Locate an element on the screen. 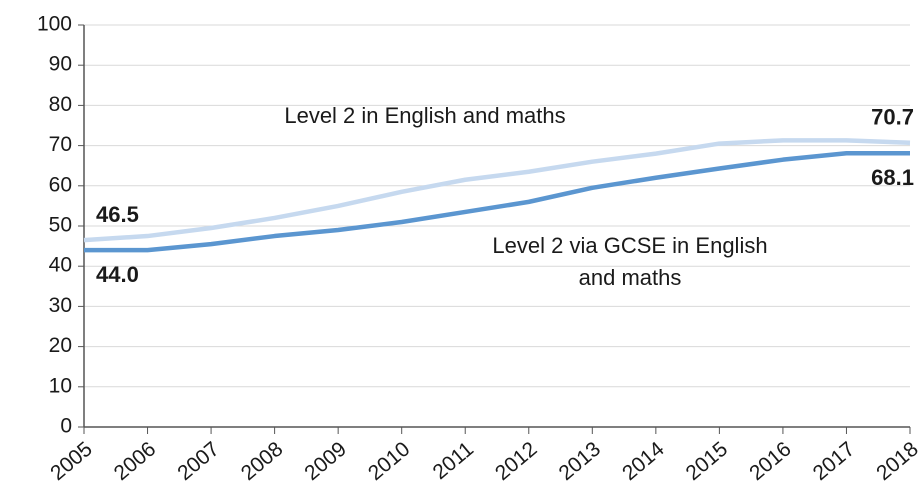  x-tick-label: 2012 is located at coordinates (516, 461).